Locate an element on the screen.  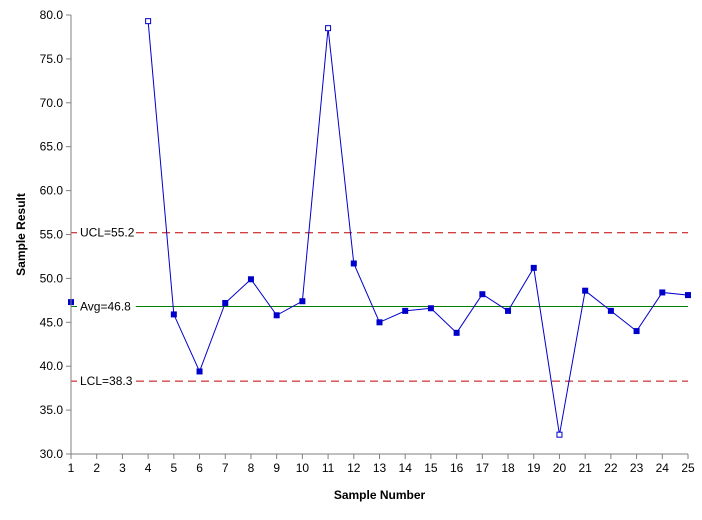
y-tick-label: 40.0 is located at coordinates (52, 366).